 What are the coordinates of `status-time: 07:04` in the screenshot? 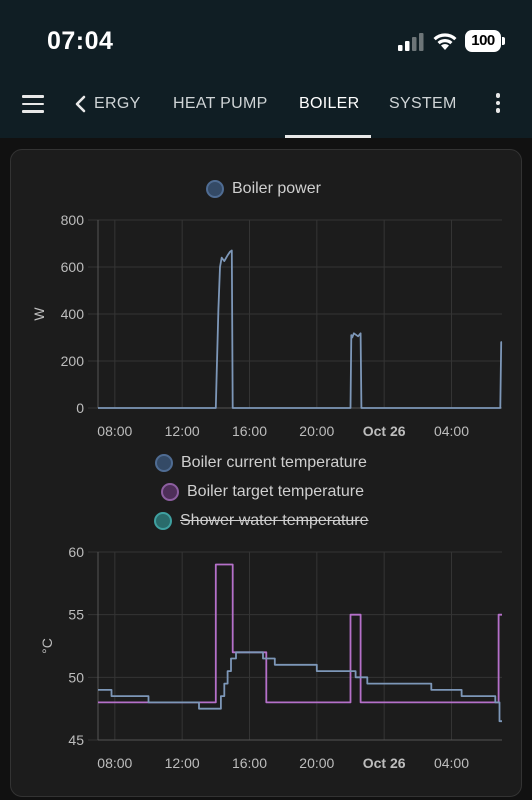 It's located at (80, 41).